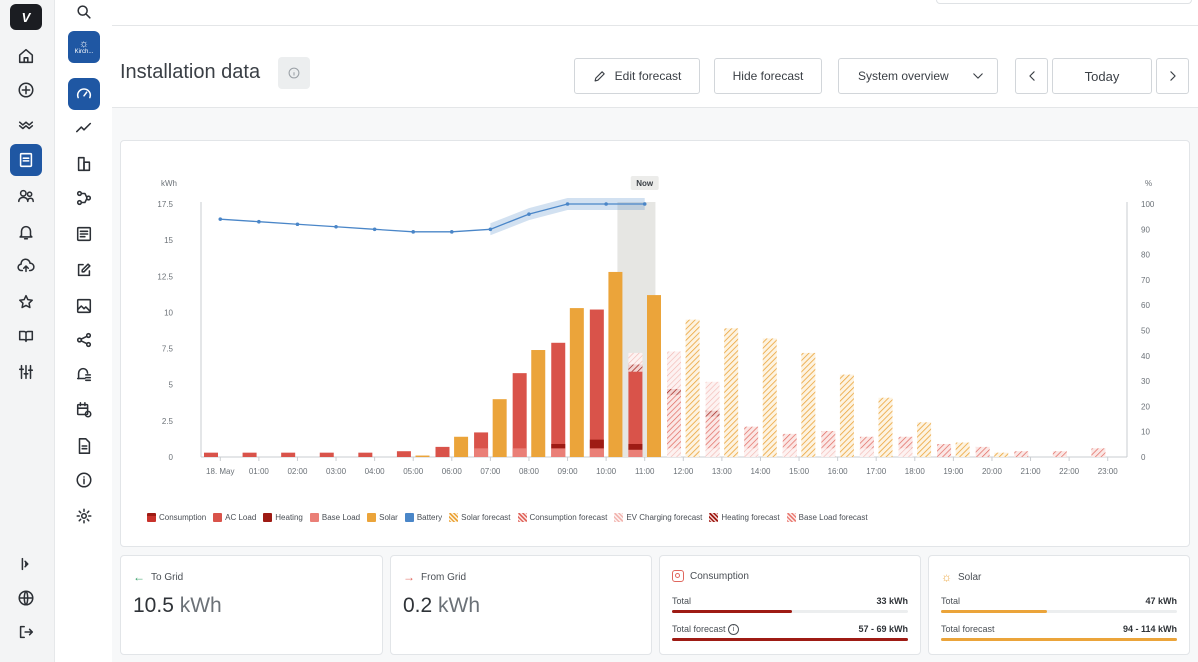 The image size is (1198, 662). Describe the element at coordinates (1145, 280) in the screenshot. I see `y-tick-right: 70` at that location.